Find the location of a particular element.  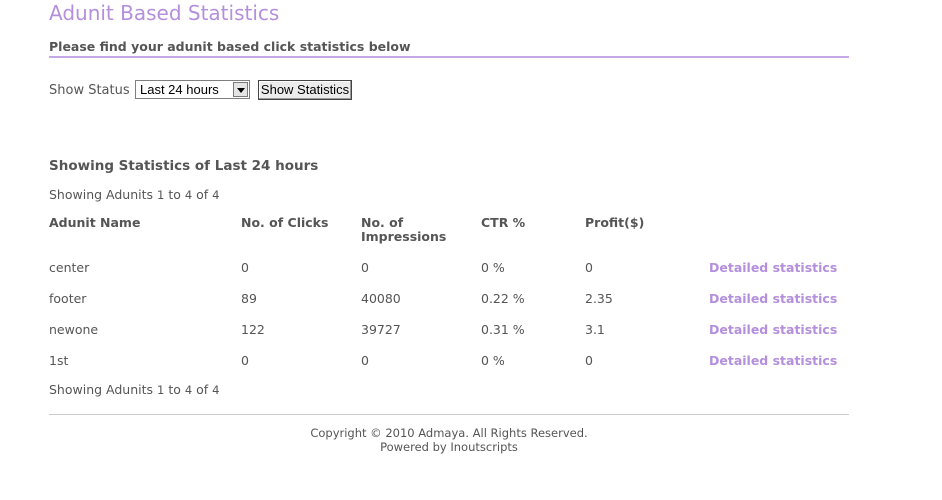

cell-ctr: 0.31 % is located at coordinates (503, 329).